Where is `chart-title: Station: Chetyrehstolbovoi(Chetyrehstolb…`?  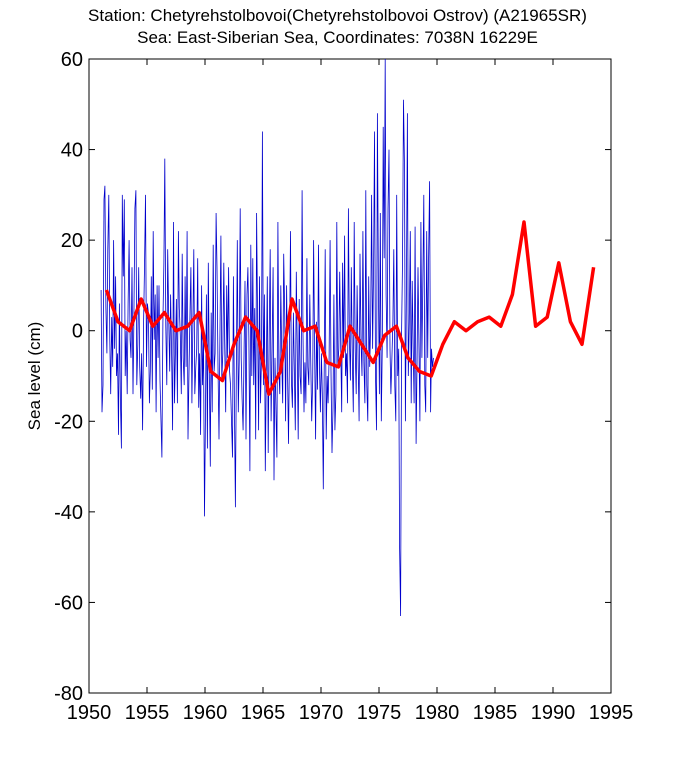
chart-title: Station: Chetyrehstolbovoi(Chetyrehstolb… is located at coordinates (337, 15).